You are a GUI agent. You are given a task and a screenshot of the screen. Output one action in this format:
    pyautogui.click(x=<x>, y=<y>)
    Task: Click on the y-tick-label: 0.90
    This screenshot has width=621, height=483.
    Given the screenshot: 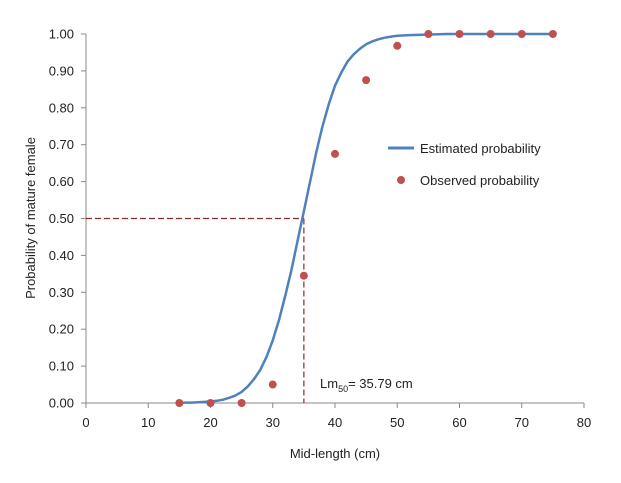 What is the action you would take?
    pyautogui.click(x=61, y=70)
    